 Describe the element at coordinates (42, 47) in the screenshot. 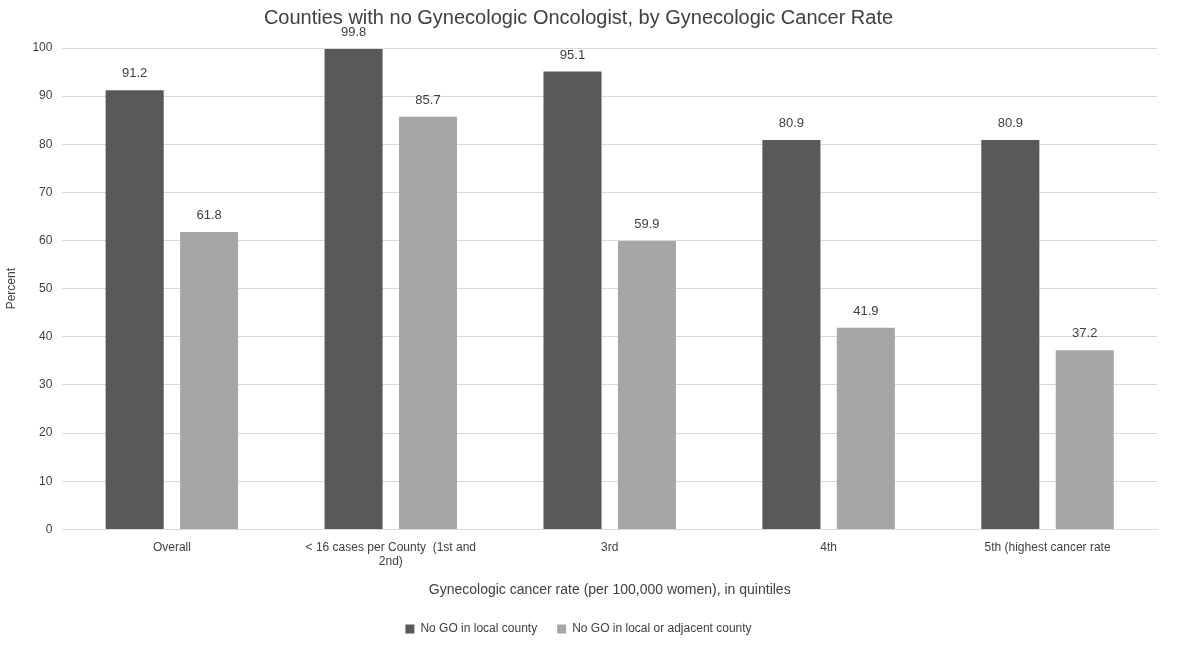

I see `y-tick-label: 100` at that location.